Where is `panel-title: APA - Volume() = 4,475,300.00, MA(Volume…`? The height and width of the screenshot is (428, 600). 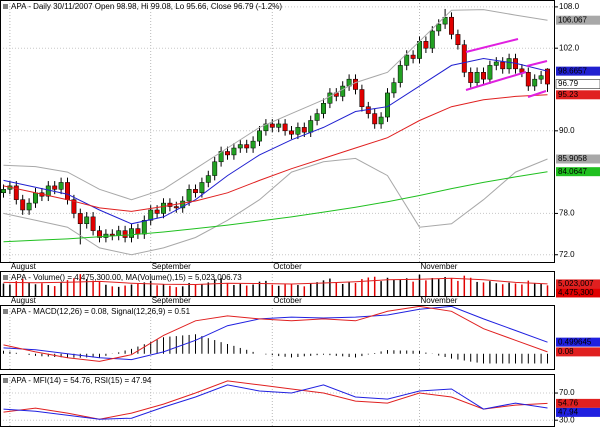 panel-title: APA - Volume() = 4,475,300.00, MA(Volume… is located at coordinates (126, 277).